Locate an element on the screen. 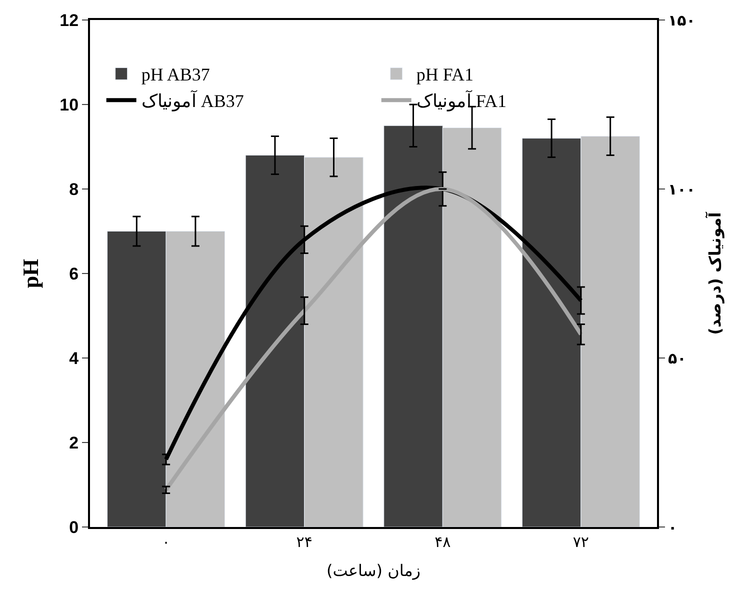 This screenshot has height=607, width=747. legend-label: pH FA1 is located at coordinates (445, 74).